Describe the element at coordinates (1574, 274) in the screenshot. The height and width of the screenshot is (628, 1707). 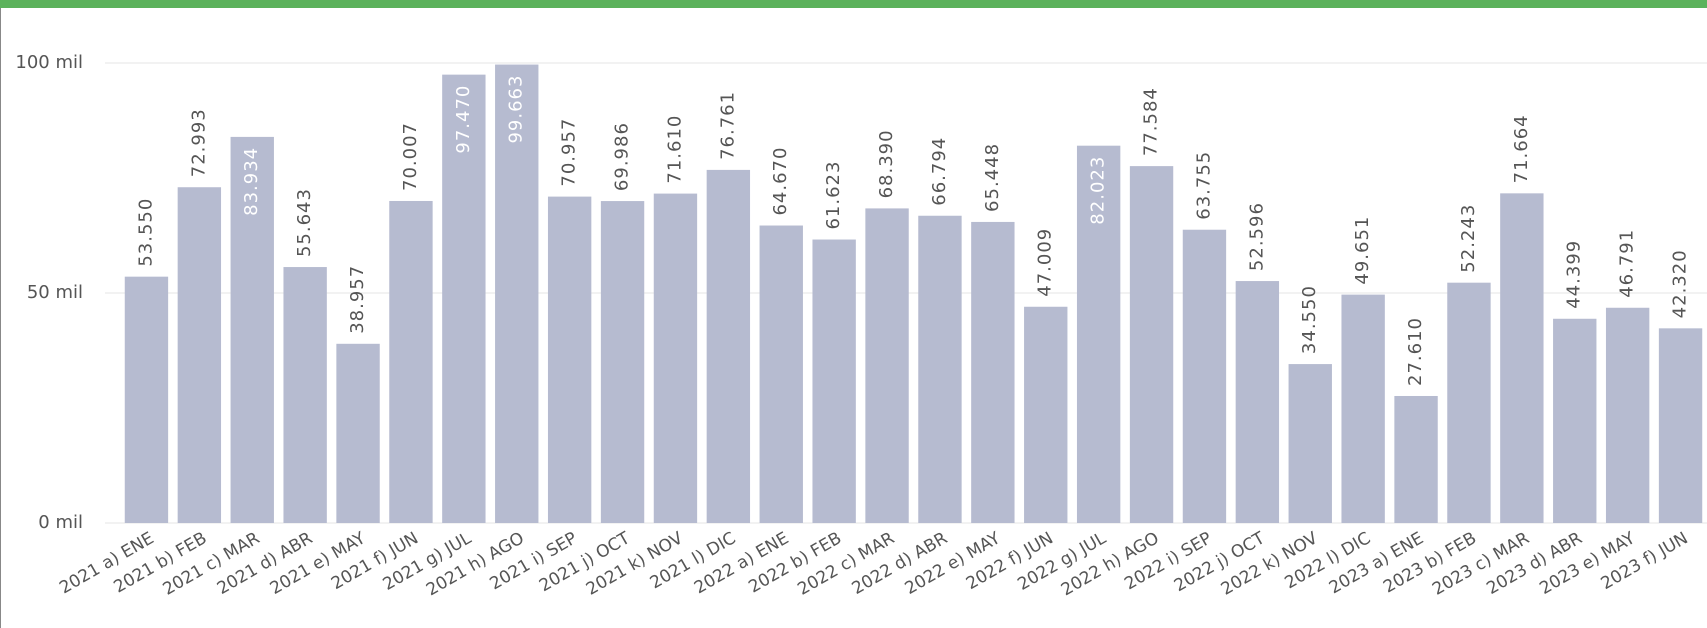
I see `data-label: 44.399` at that location.